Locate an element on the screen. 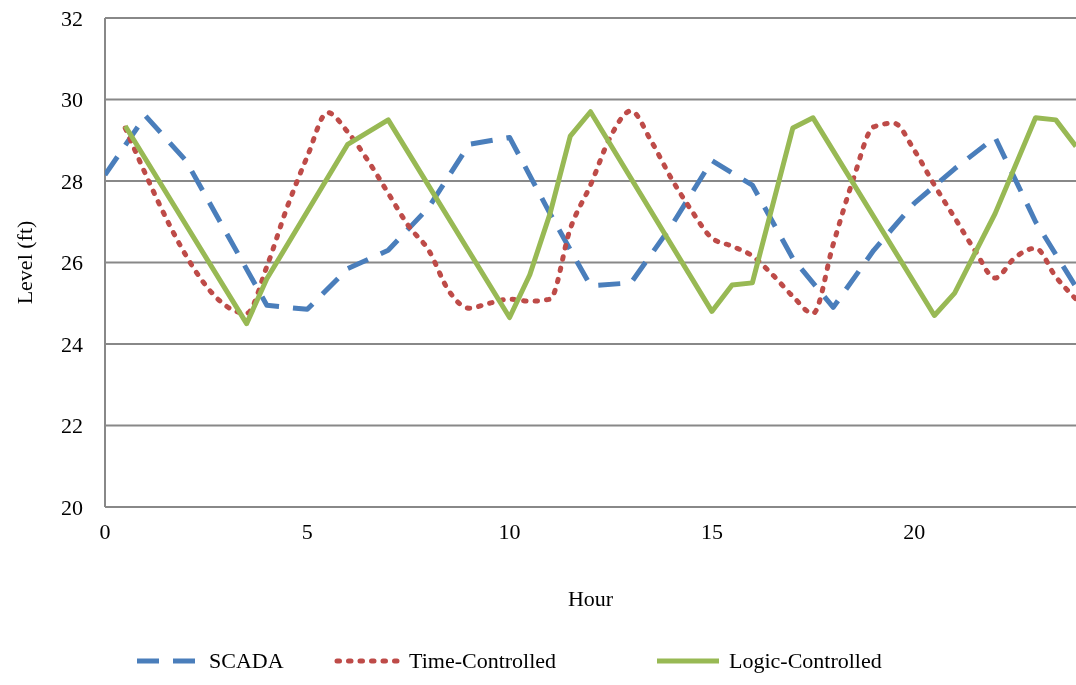 The height and width of the screenshot is (685, 1076). x-tick-label: 5 is located at coordinates (307, 531).